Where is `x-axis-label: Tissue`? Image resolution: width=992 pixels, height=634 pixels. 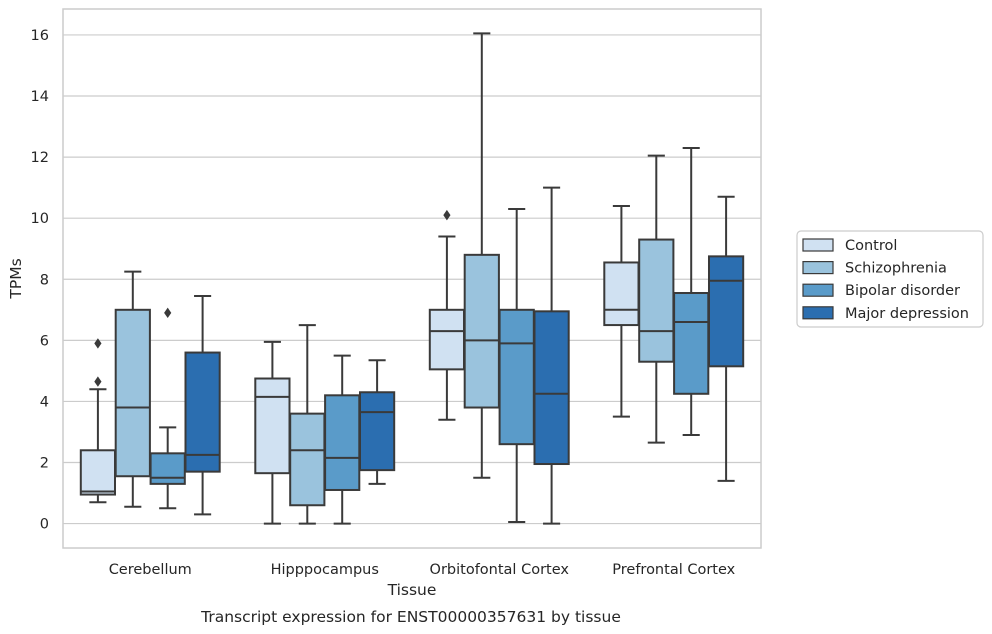 x-axis-label: Tissue is located at coordinates (412, 590).